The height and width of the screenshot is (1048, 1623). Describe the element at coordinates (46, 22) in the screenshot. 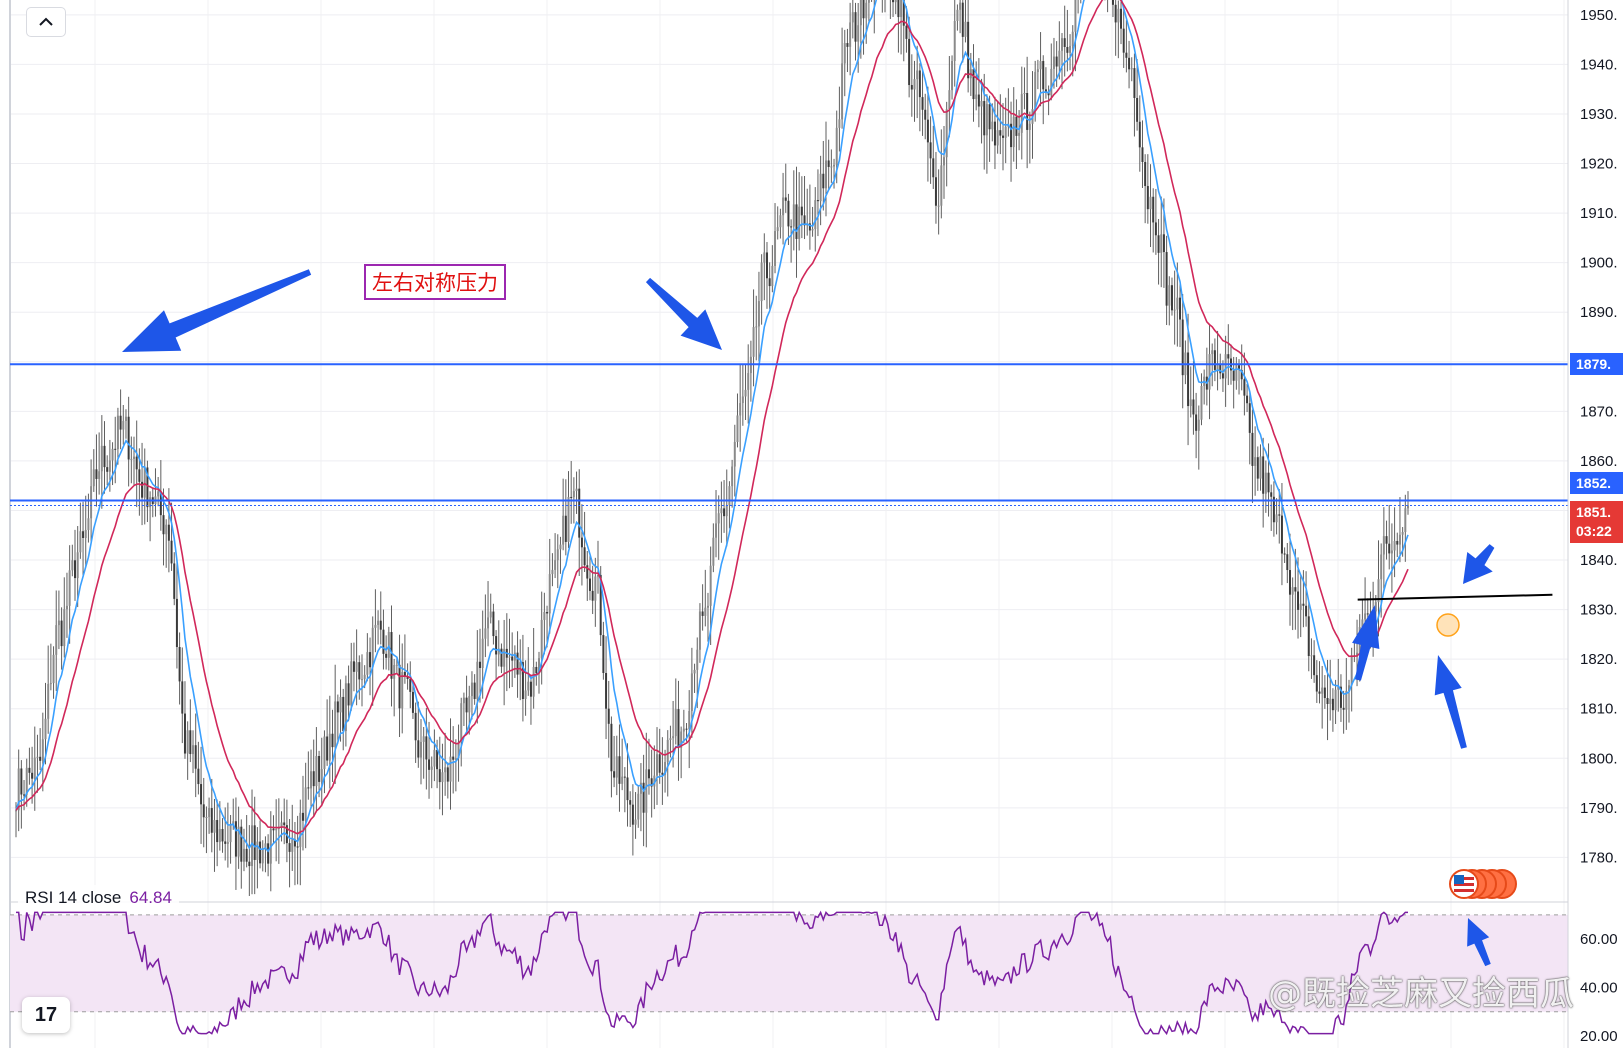

I see `collapse-button` at that location.